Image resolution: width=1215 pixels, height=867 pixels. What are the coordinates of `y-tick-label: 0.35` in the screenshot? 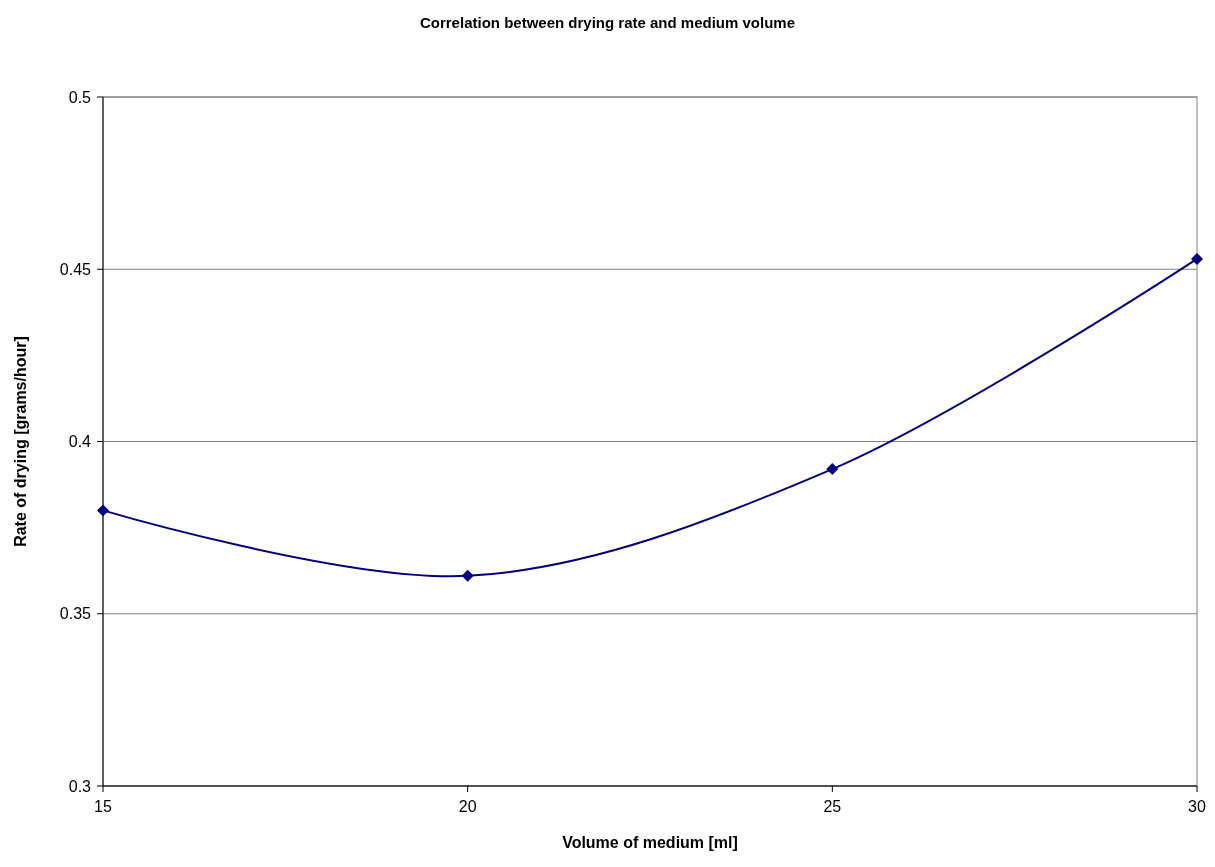 It's located at (75, 614).